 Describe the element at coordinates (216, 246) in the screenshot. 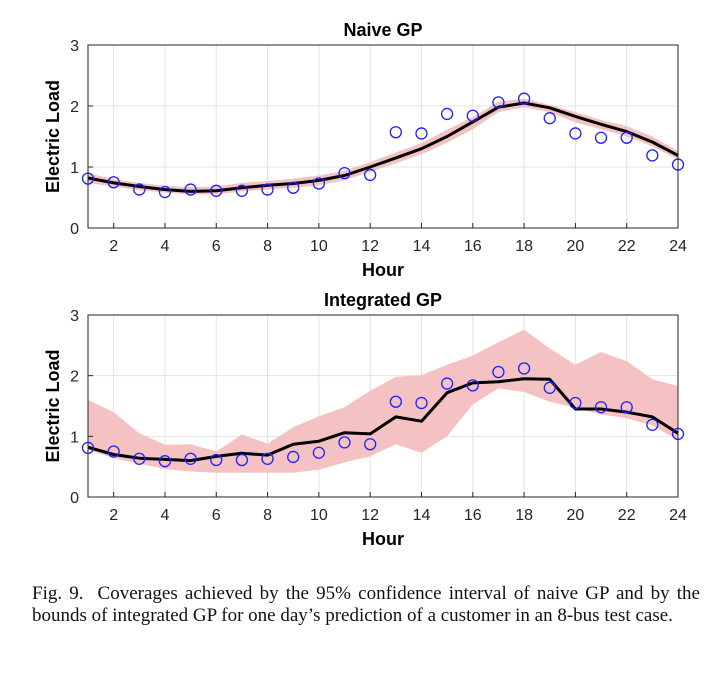

I see `panel1-x-tick-label-6: 6` at that location.